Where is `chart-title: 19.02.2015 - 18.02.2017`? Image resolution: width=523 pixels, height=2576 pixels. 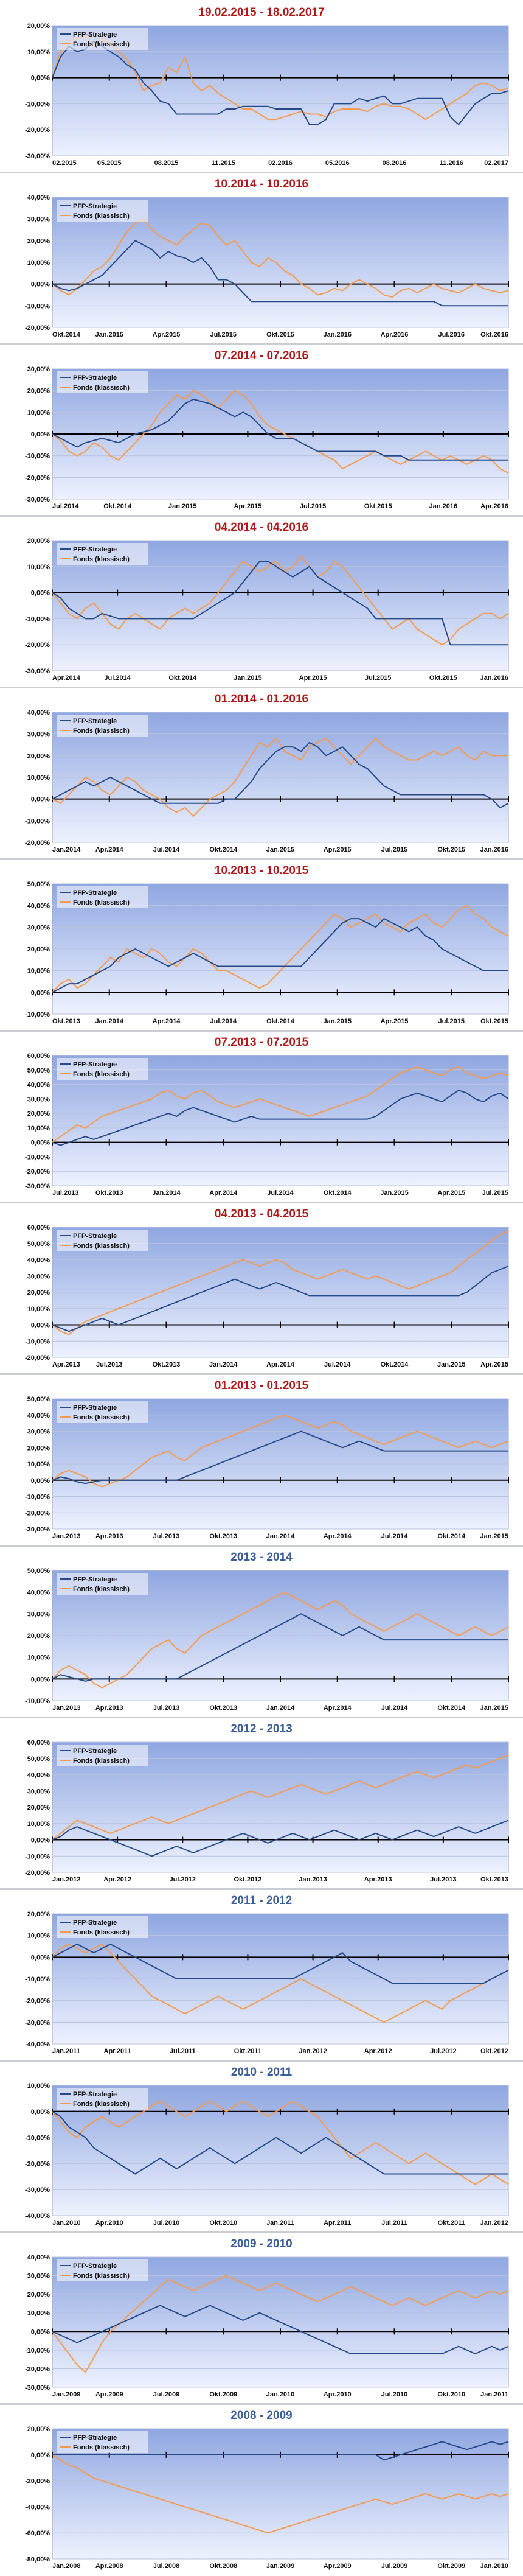 chart-title: 19.02.2015 - 18.02.2017 is located at coordinates (261, 12).